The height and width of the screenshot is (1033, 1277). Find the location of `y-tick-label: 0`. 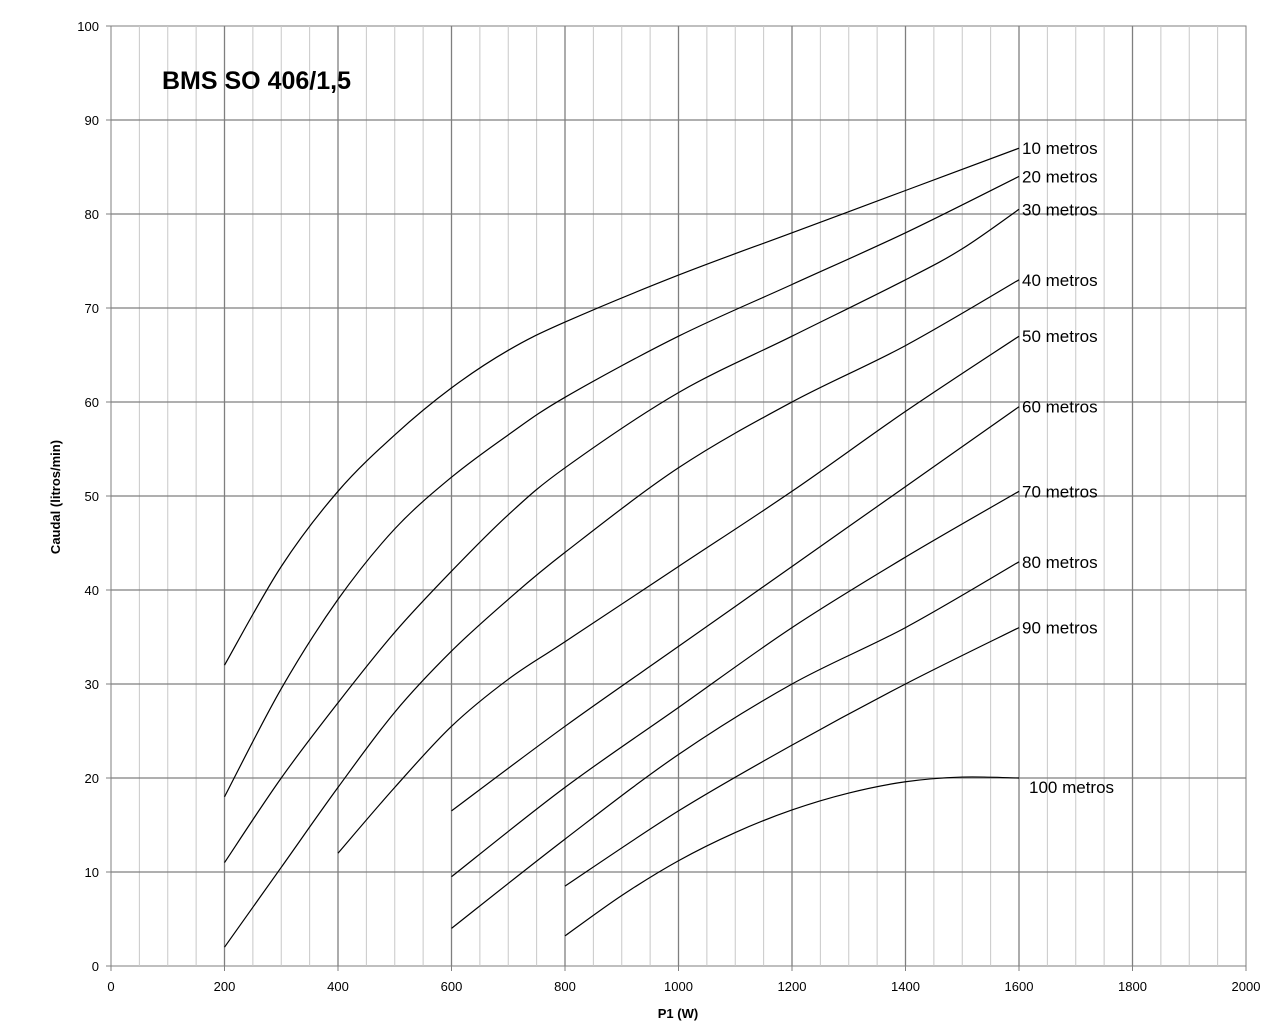

y-tick-label: 0 is located at coordinates (95, 966).